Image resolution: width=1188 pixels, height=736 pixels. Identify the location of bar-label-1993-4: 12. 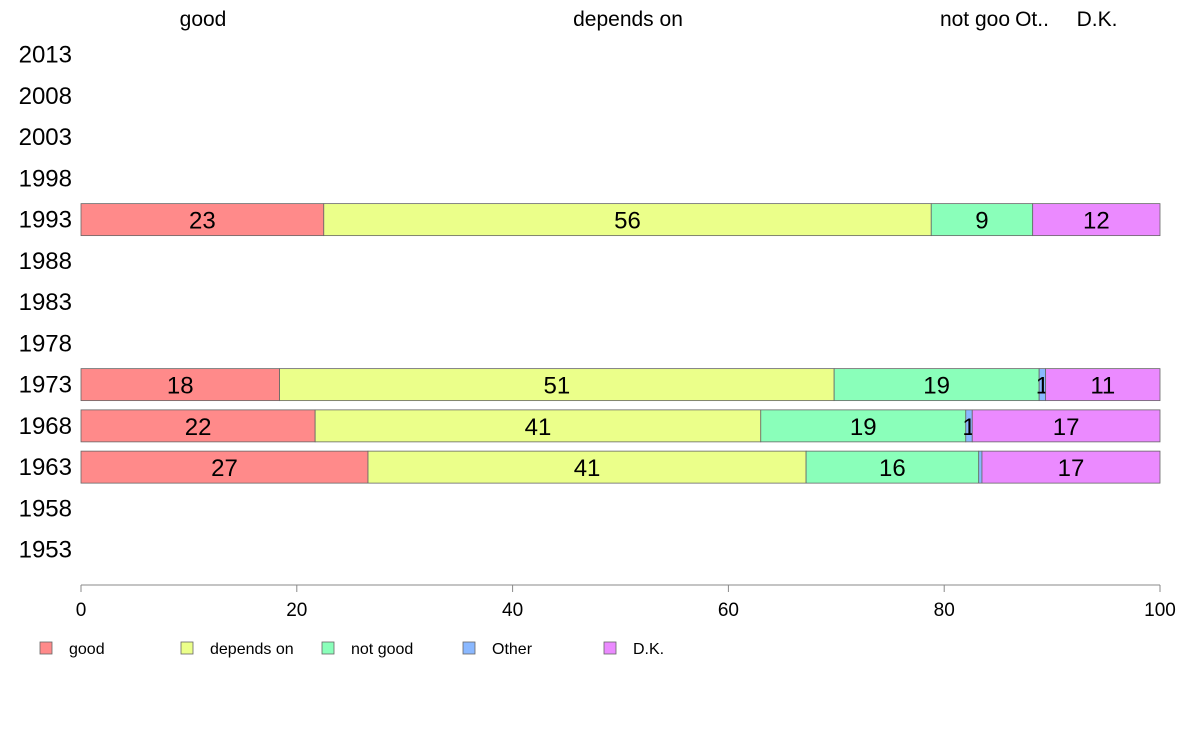
(1096, 221).